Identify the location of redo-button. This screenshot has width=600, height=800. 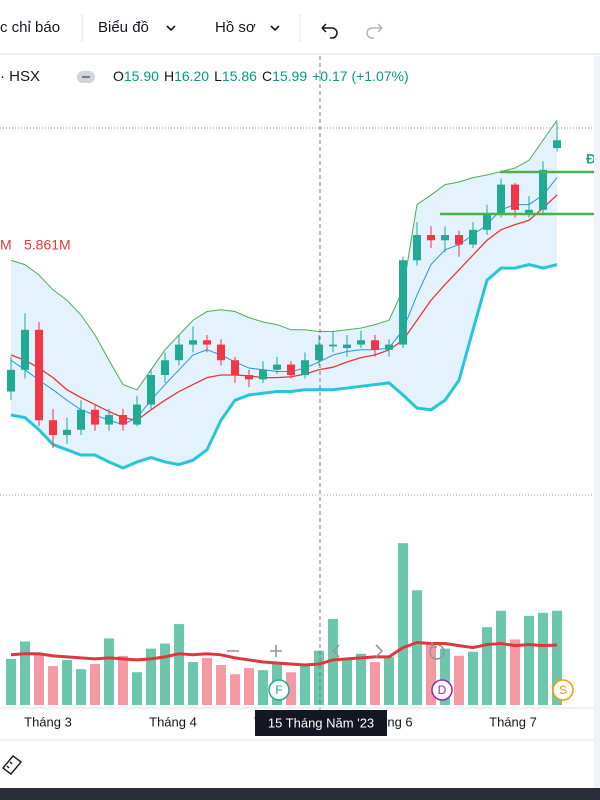
(374, 31).